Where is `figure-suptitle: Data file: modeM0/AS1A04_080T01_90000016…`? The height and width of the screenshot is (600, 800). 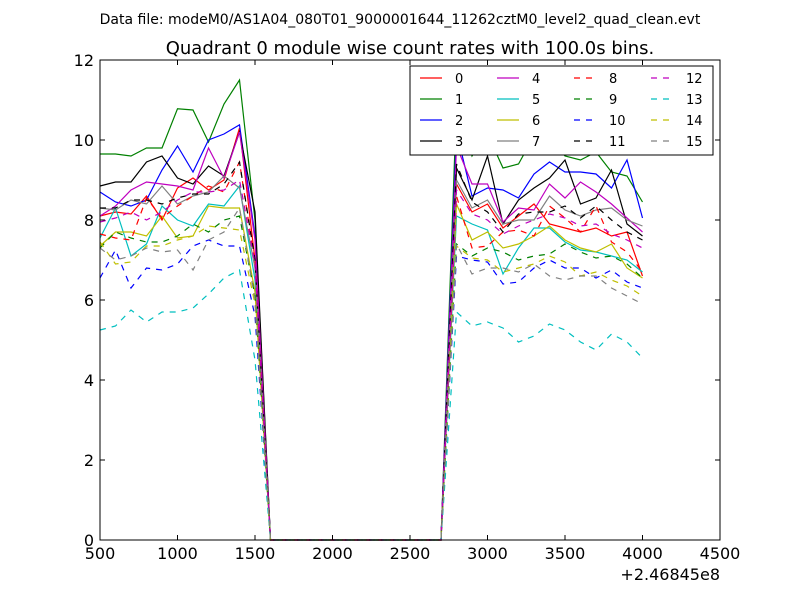 figure-suptitle: Data file: modeM0/AS1A04_080T01_90000016… is located at coordinates (400, 20).